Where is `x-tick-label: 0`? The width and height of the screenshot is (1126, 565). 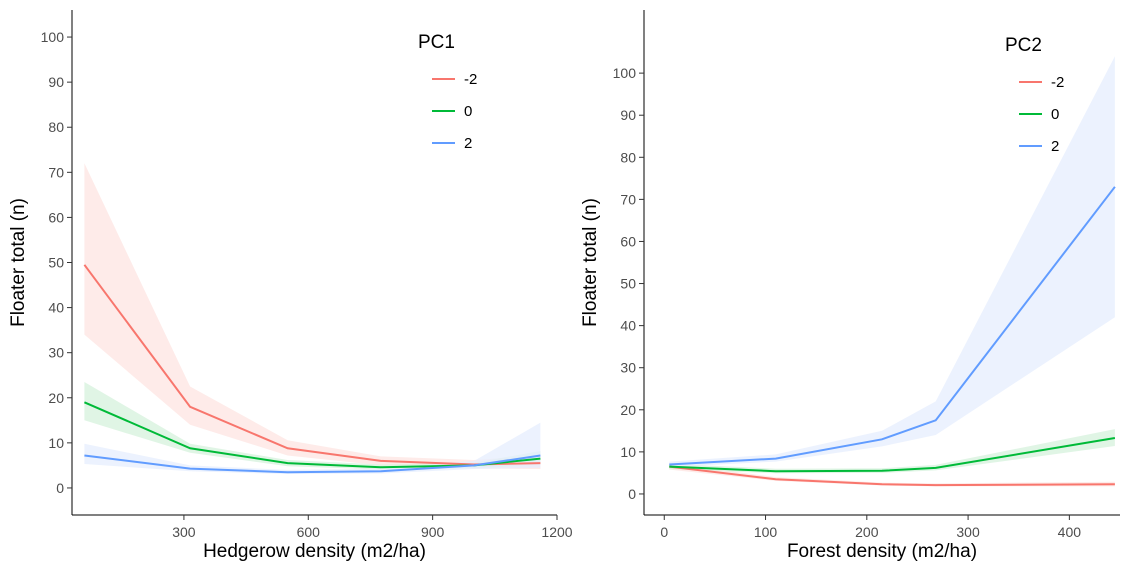 x-tick-label: 0 is located at coordinates (664, 532).